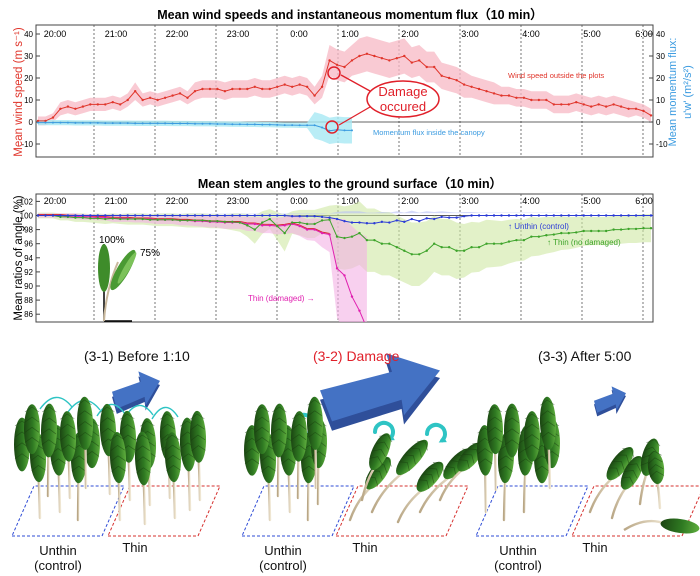 The width and height of the screenshot is (700, 576). I want to click on bottom-y-label: Mean ratios of angle (%), so click(19, 257).